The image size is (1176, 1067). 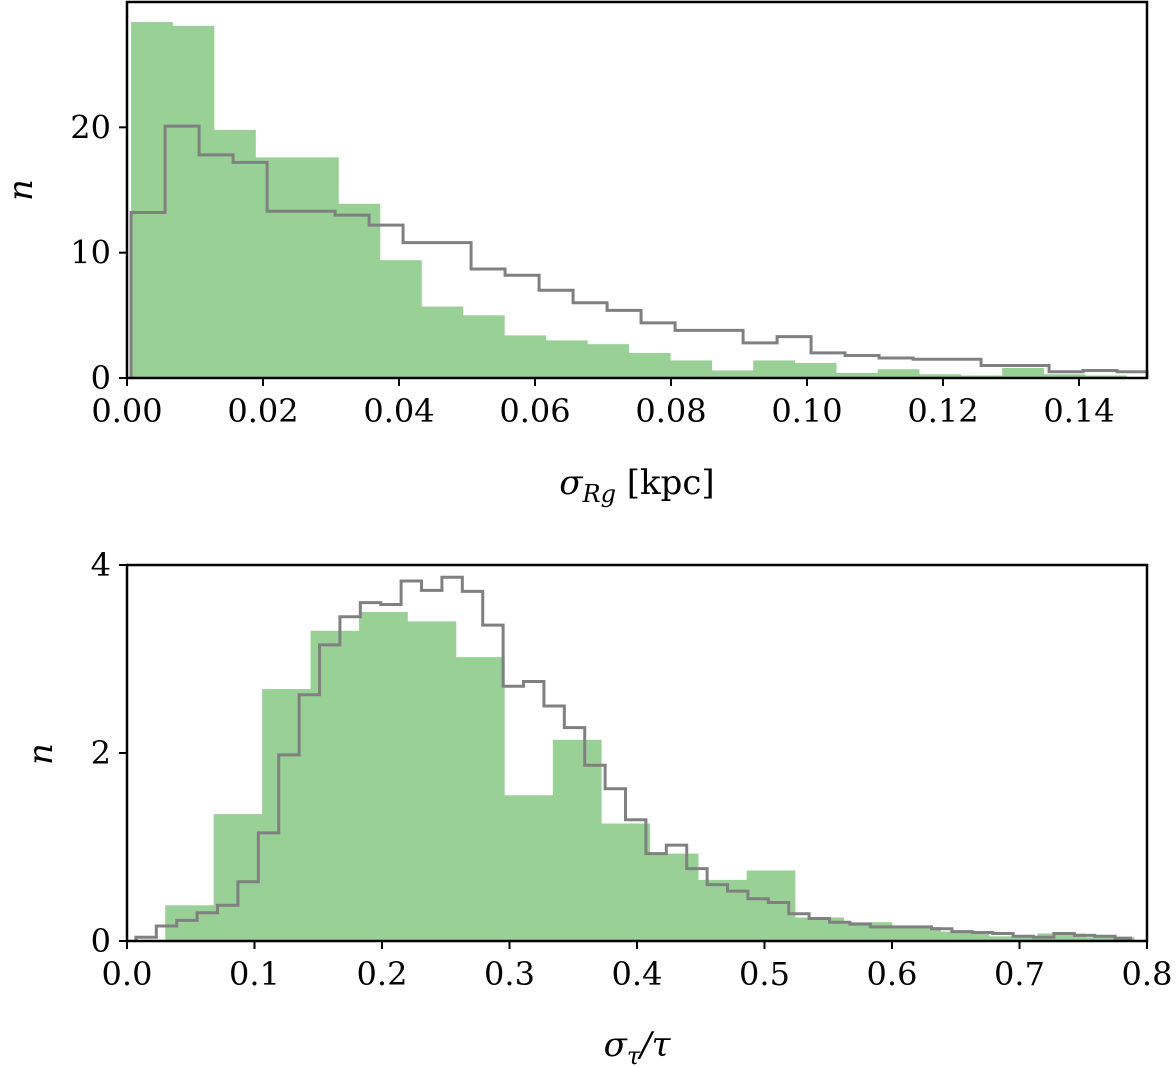 What do you see at coordinates (599, 494) in the screenshot?
I see `top-x-axis-label-sub: Rg` at bounding box center [599, 494].